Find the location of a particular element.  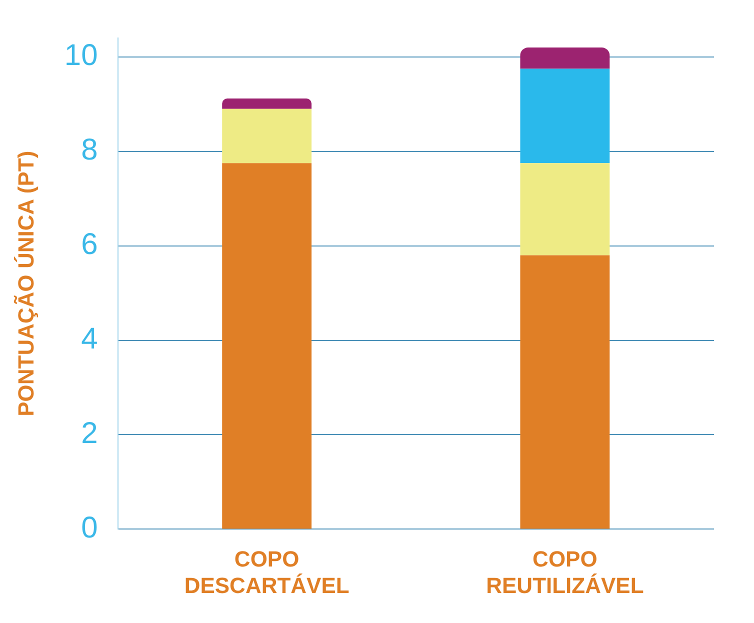

y-tick-label: 6 is located at coordinates (89, 245).